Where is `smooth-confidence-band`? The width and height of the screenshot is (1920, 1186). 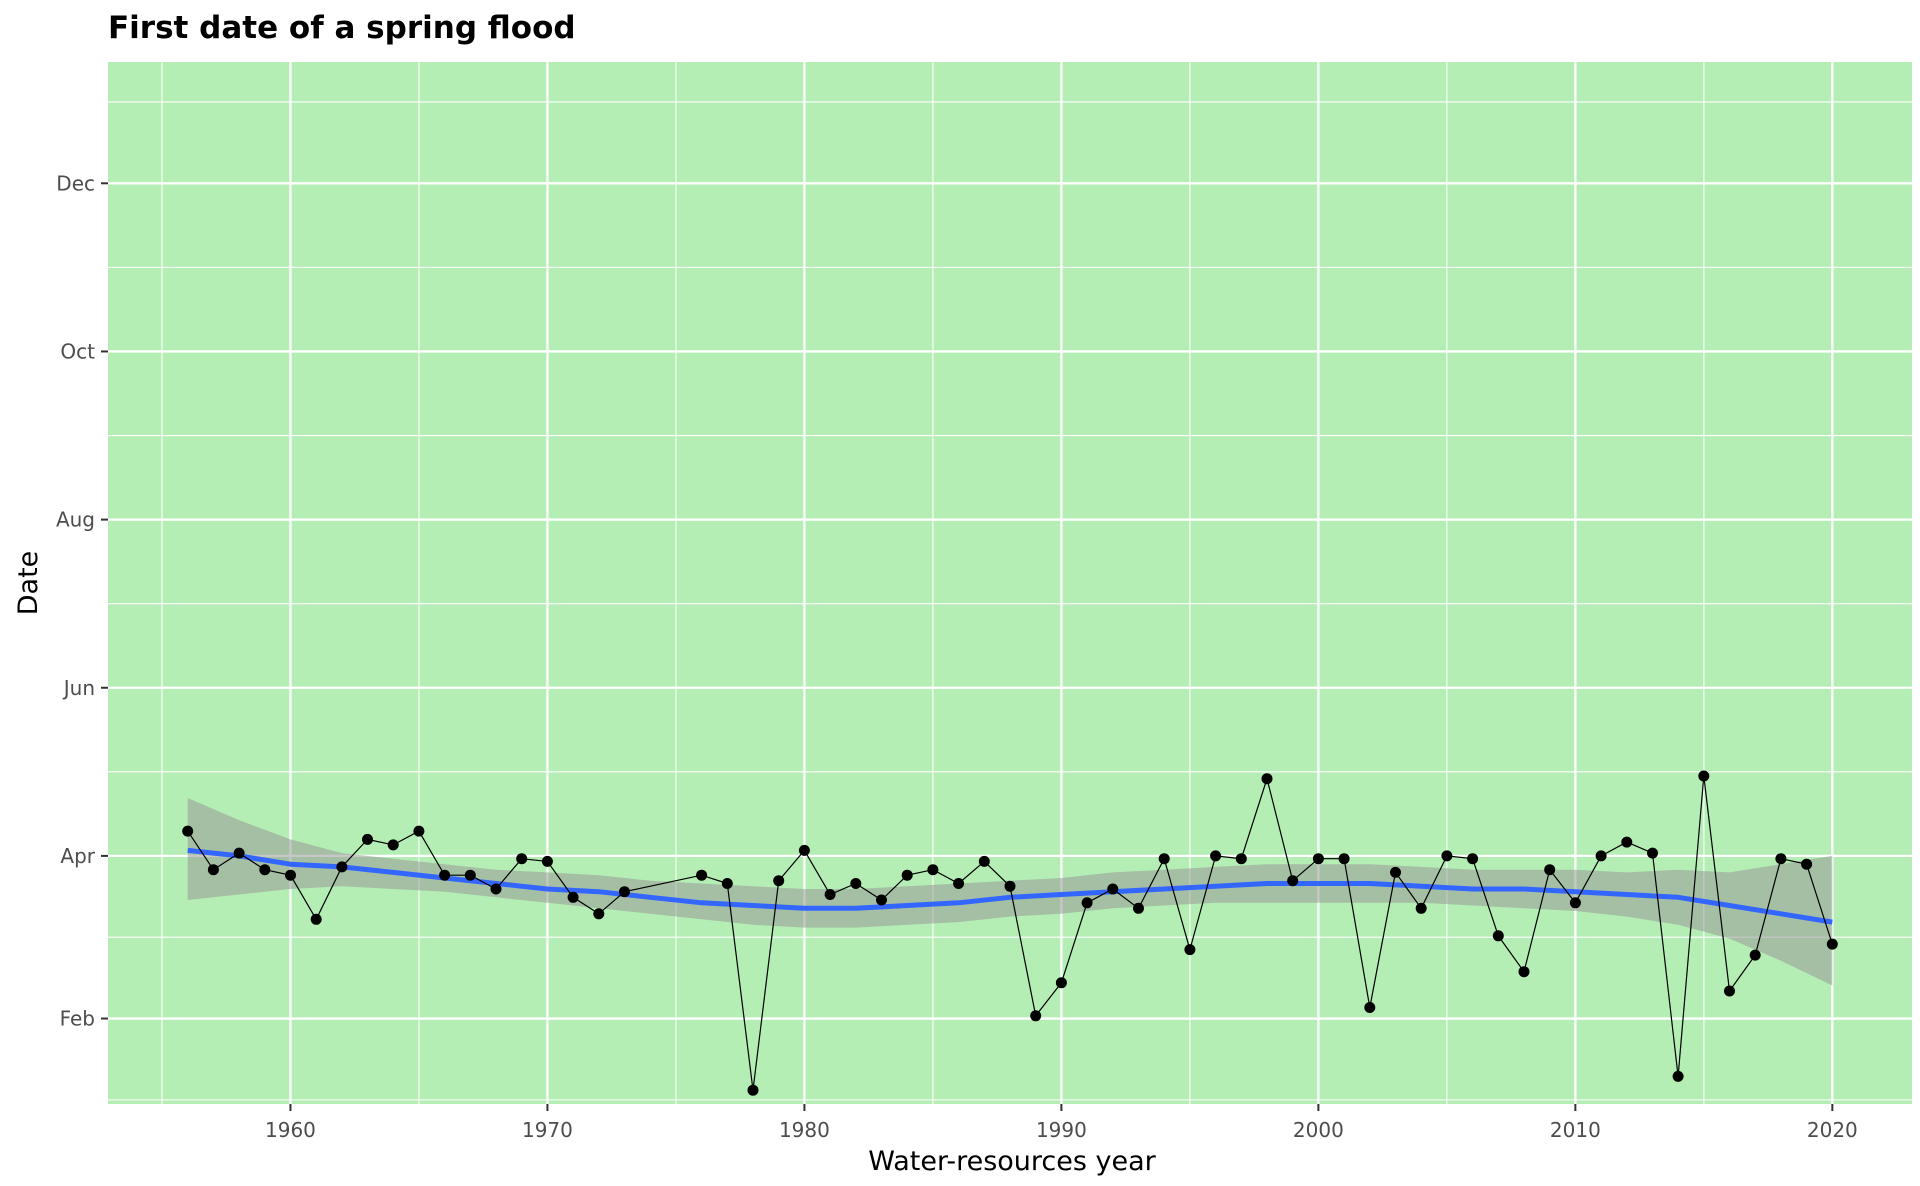 smooth-confidence-band is located at coordinates (1010, 892).